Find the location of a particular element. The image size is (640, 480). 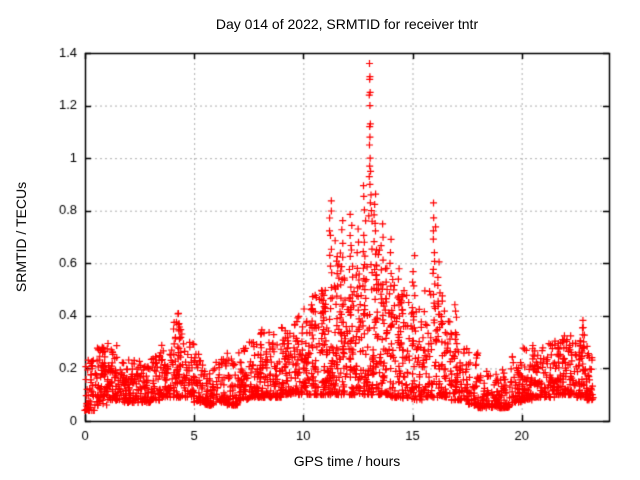

x-axis-label: GPS time / hours is located at coordinates (347, 461).